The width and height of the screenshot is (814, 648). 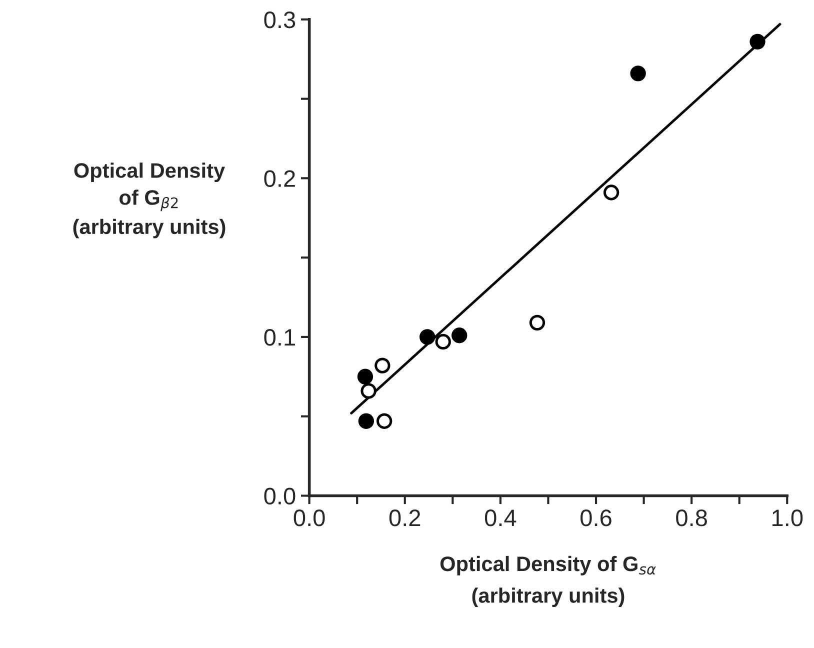 I want to click on x-tick-label: 0.8, so click(x=691, y=518).